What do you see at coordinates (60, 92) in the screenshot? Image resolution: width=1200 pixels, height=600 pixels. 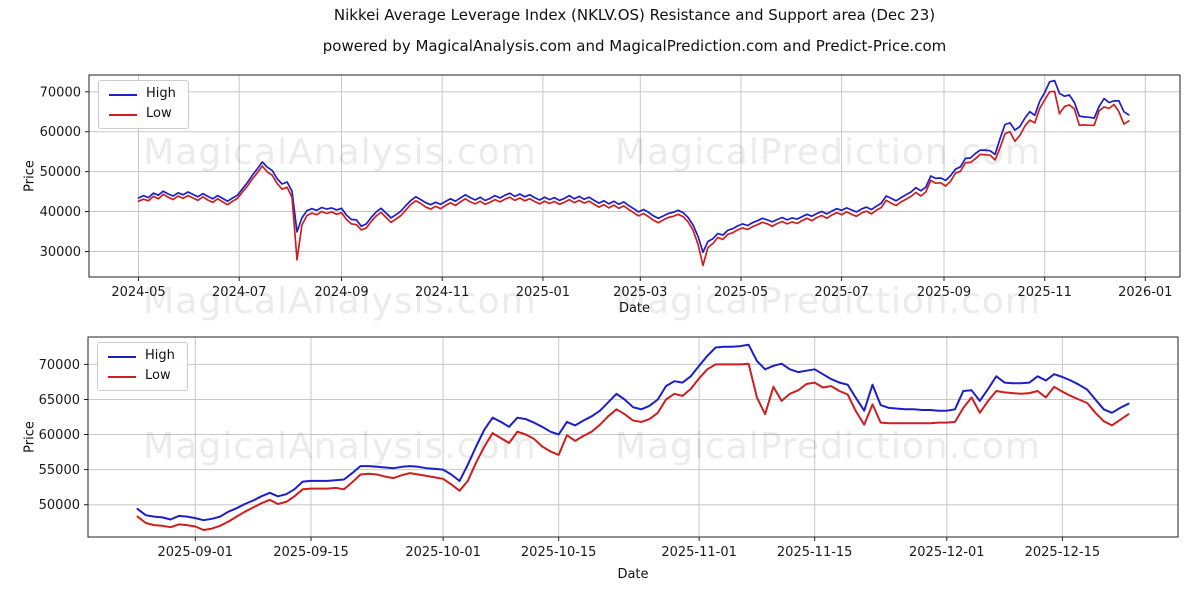 I see `top-chart-ytick-label: 70000` at bounding box center [60, 92].